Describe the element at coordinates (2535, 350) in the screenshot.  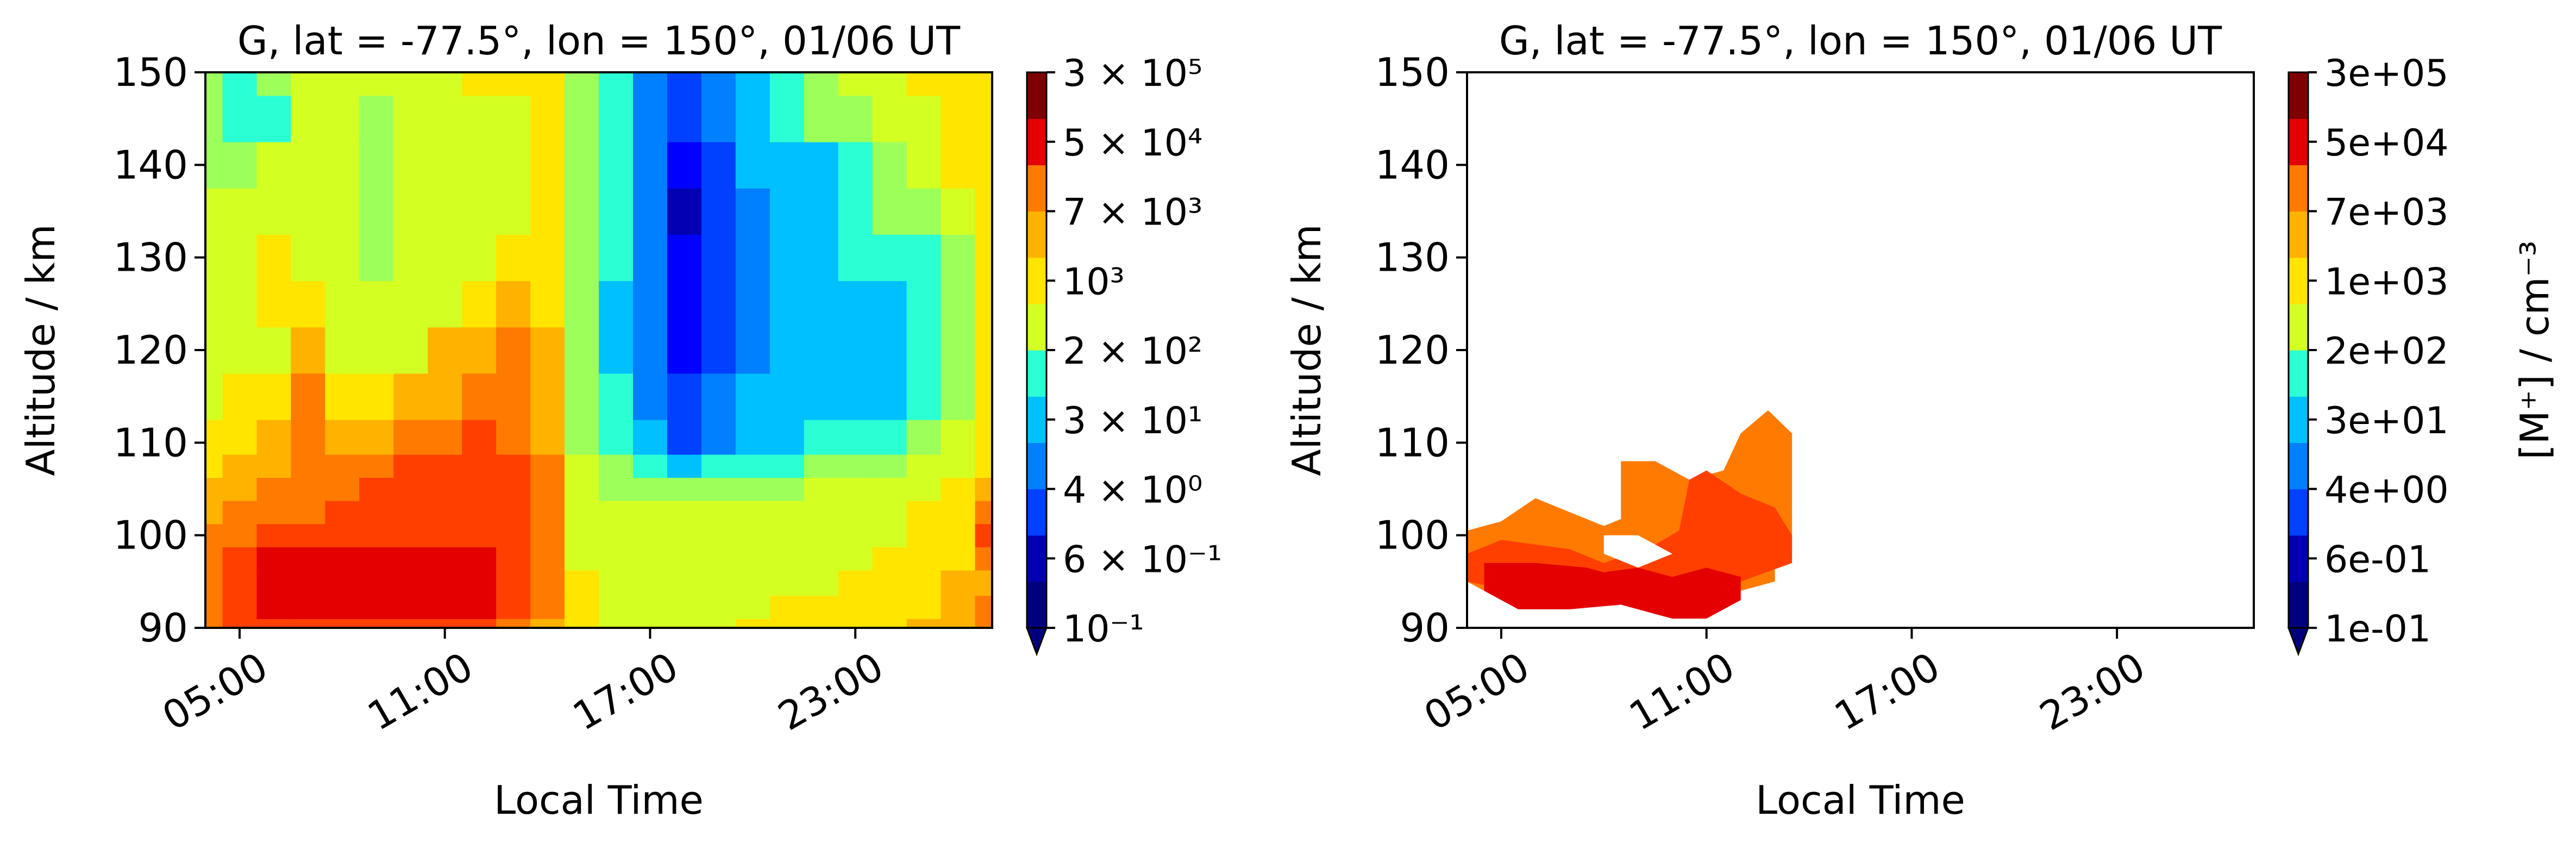
I see `right-colorbar-label: [M⁺] / cm⁻³` at that location.